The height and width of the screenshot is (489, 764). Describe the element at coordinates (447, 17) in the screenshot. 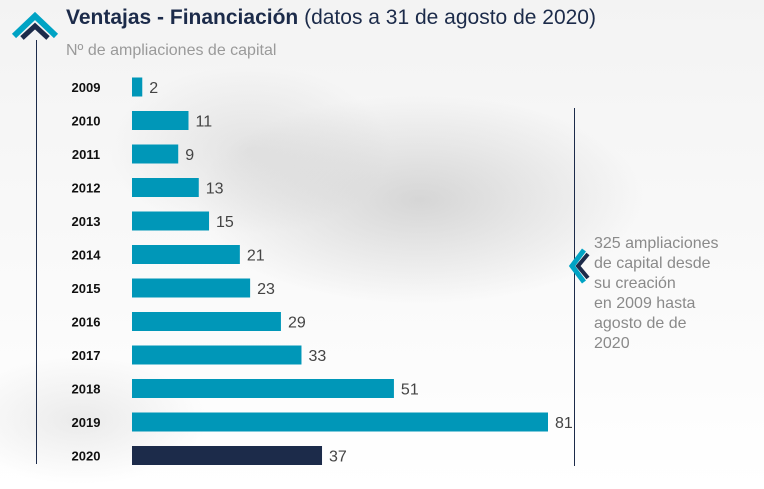

I see `title-rest: (datos a 31 de agosto de 2020)` at that location.